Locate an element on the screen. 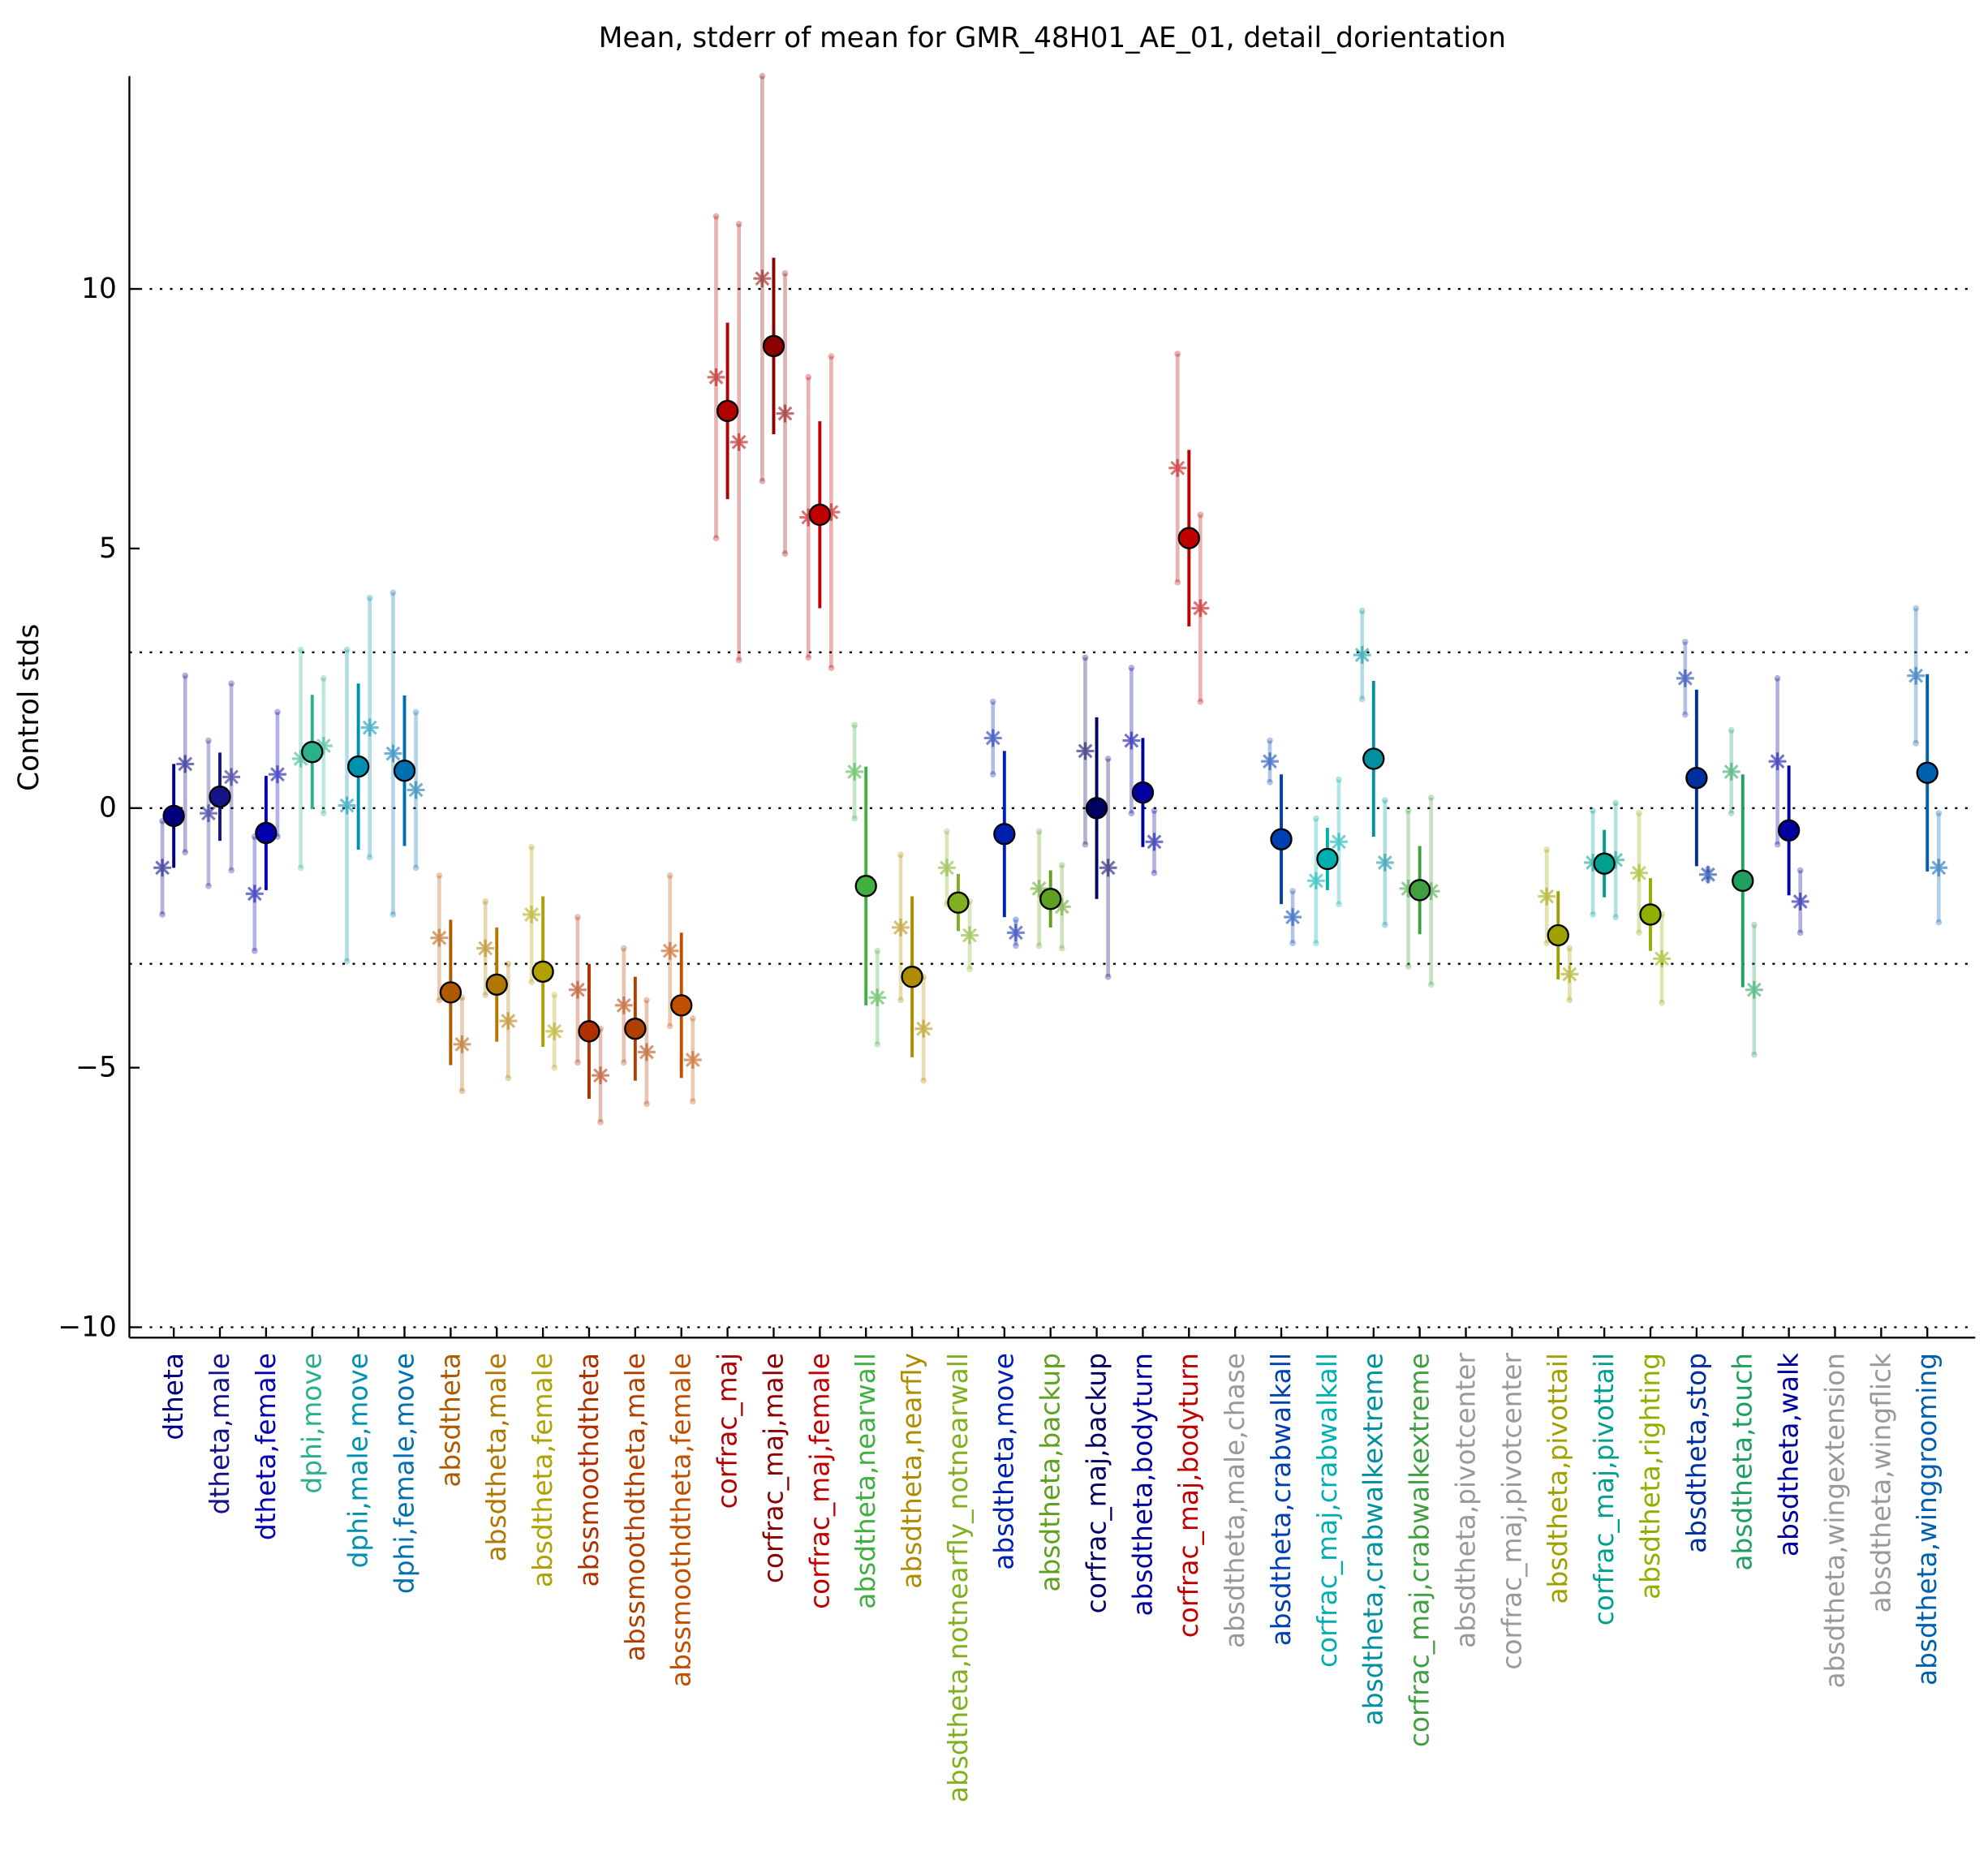  x-tick-label: absdtheta,stop is located at coordinates (1696, 1453).